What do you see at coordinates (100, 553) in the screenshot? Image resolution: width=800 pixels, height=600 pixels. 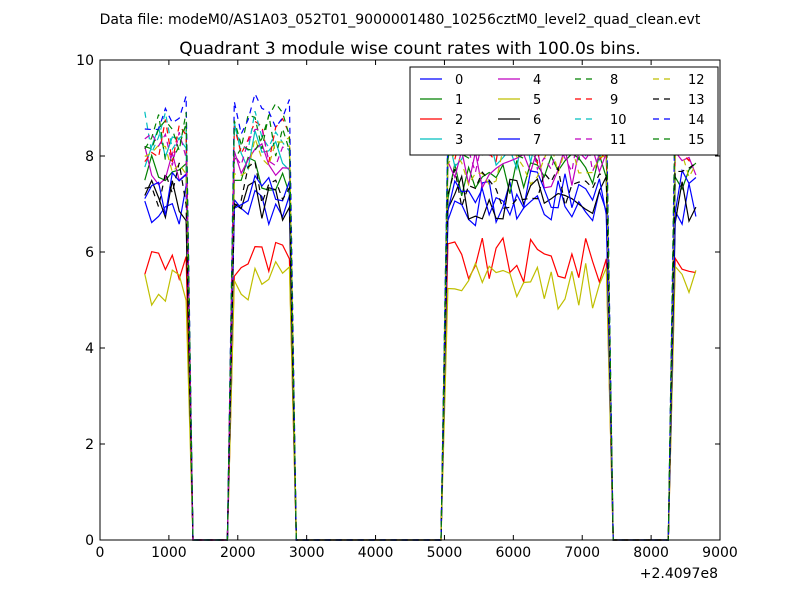 I see `x-tick-label: 0` at bounding box center [100, 553].